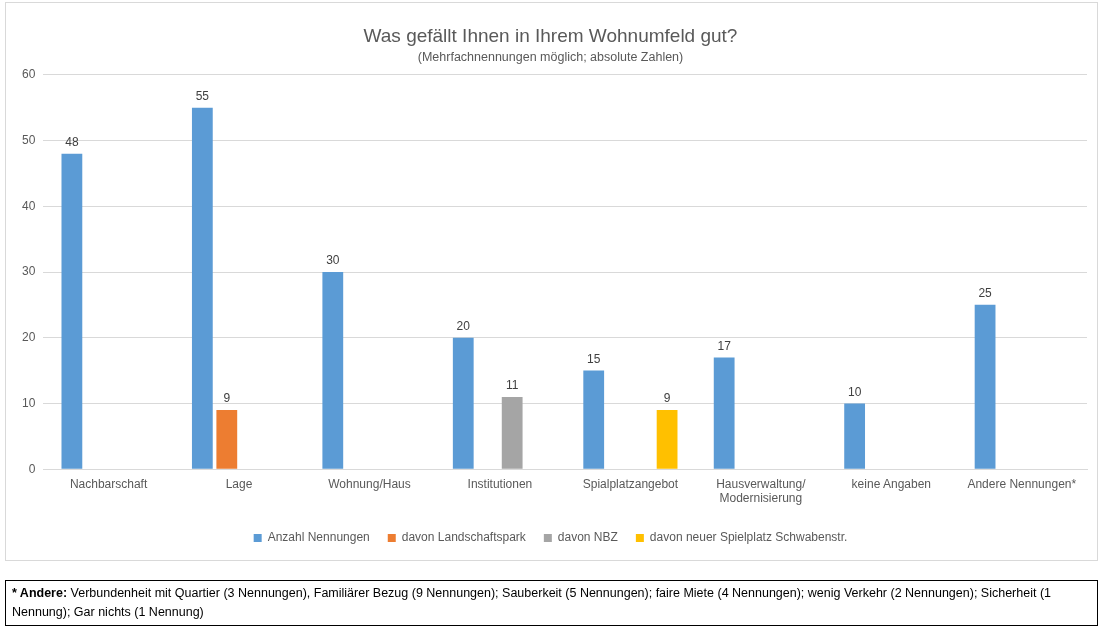  I want to click on legend-label: davon neuer Spielplatz Schwabenstr., so click(748, 537).